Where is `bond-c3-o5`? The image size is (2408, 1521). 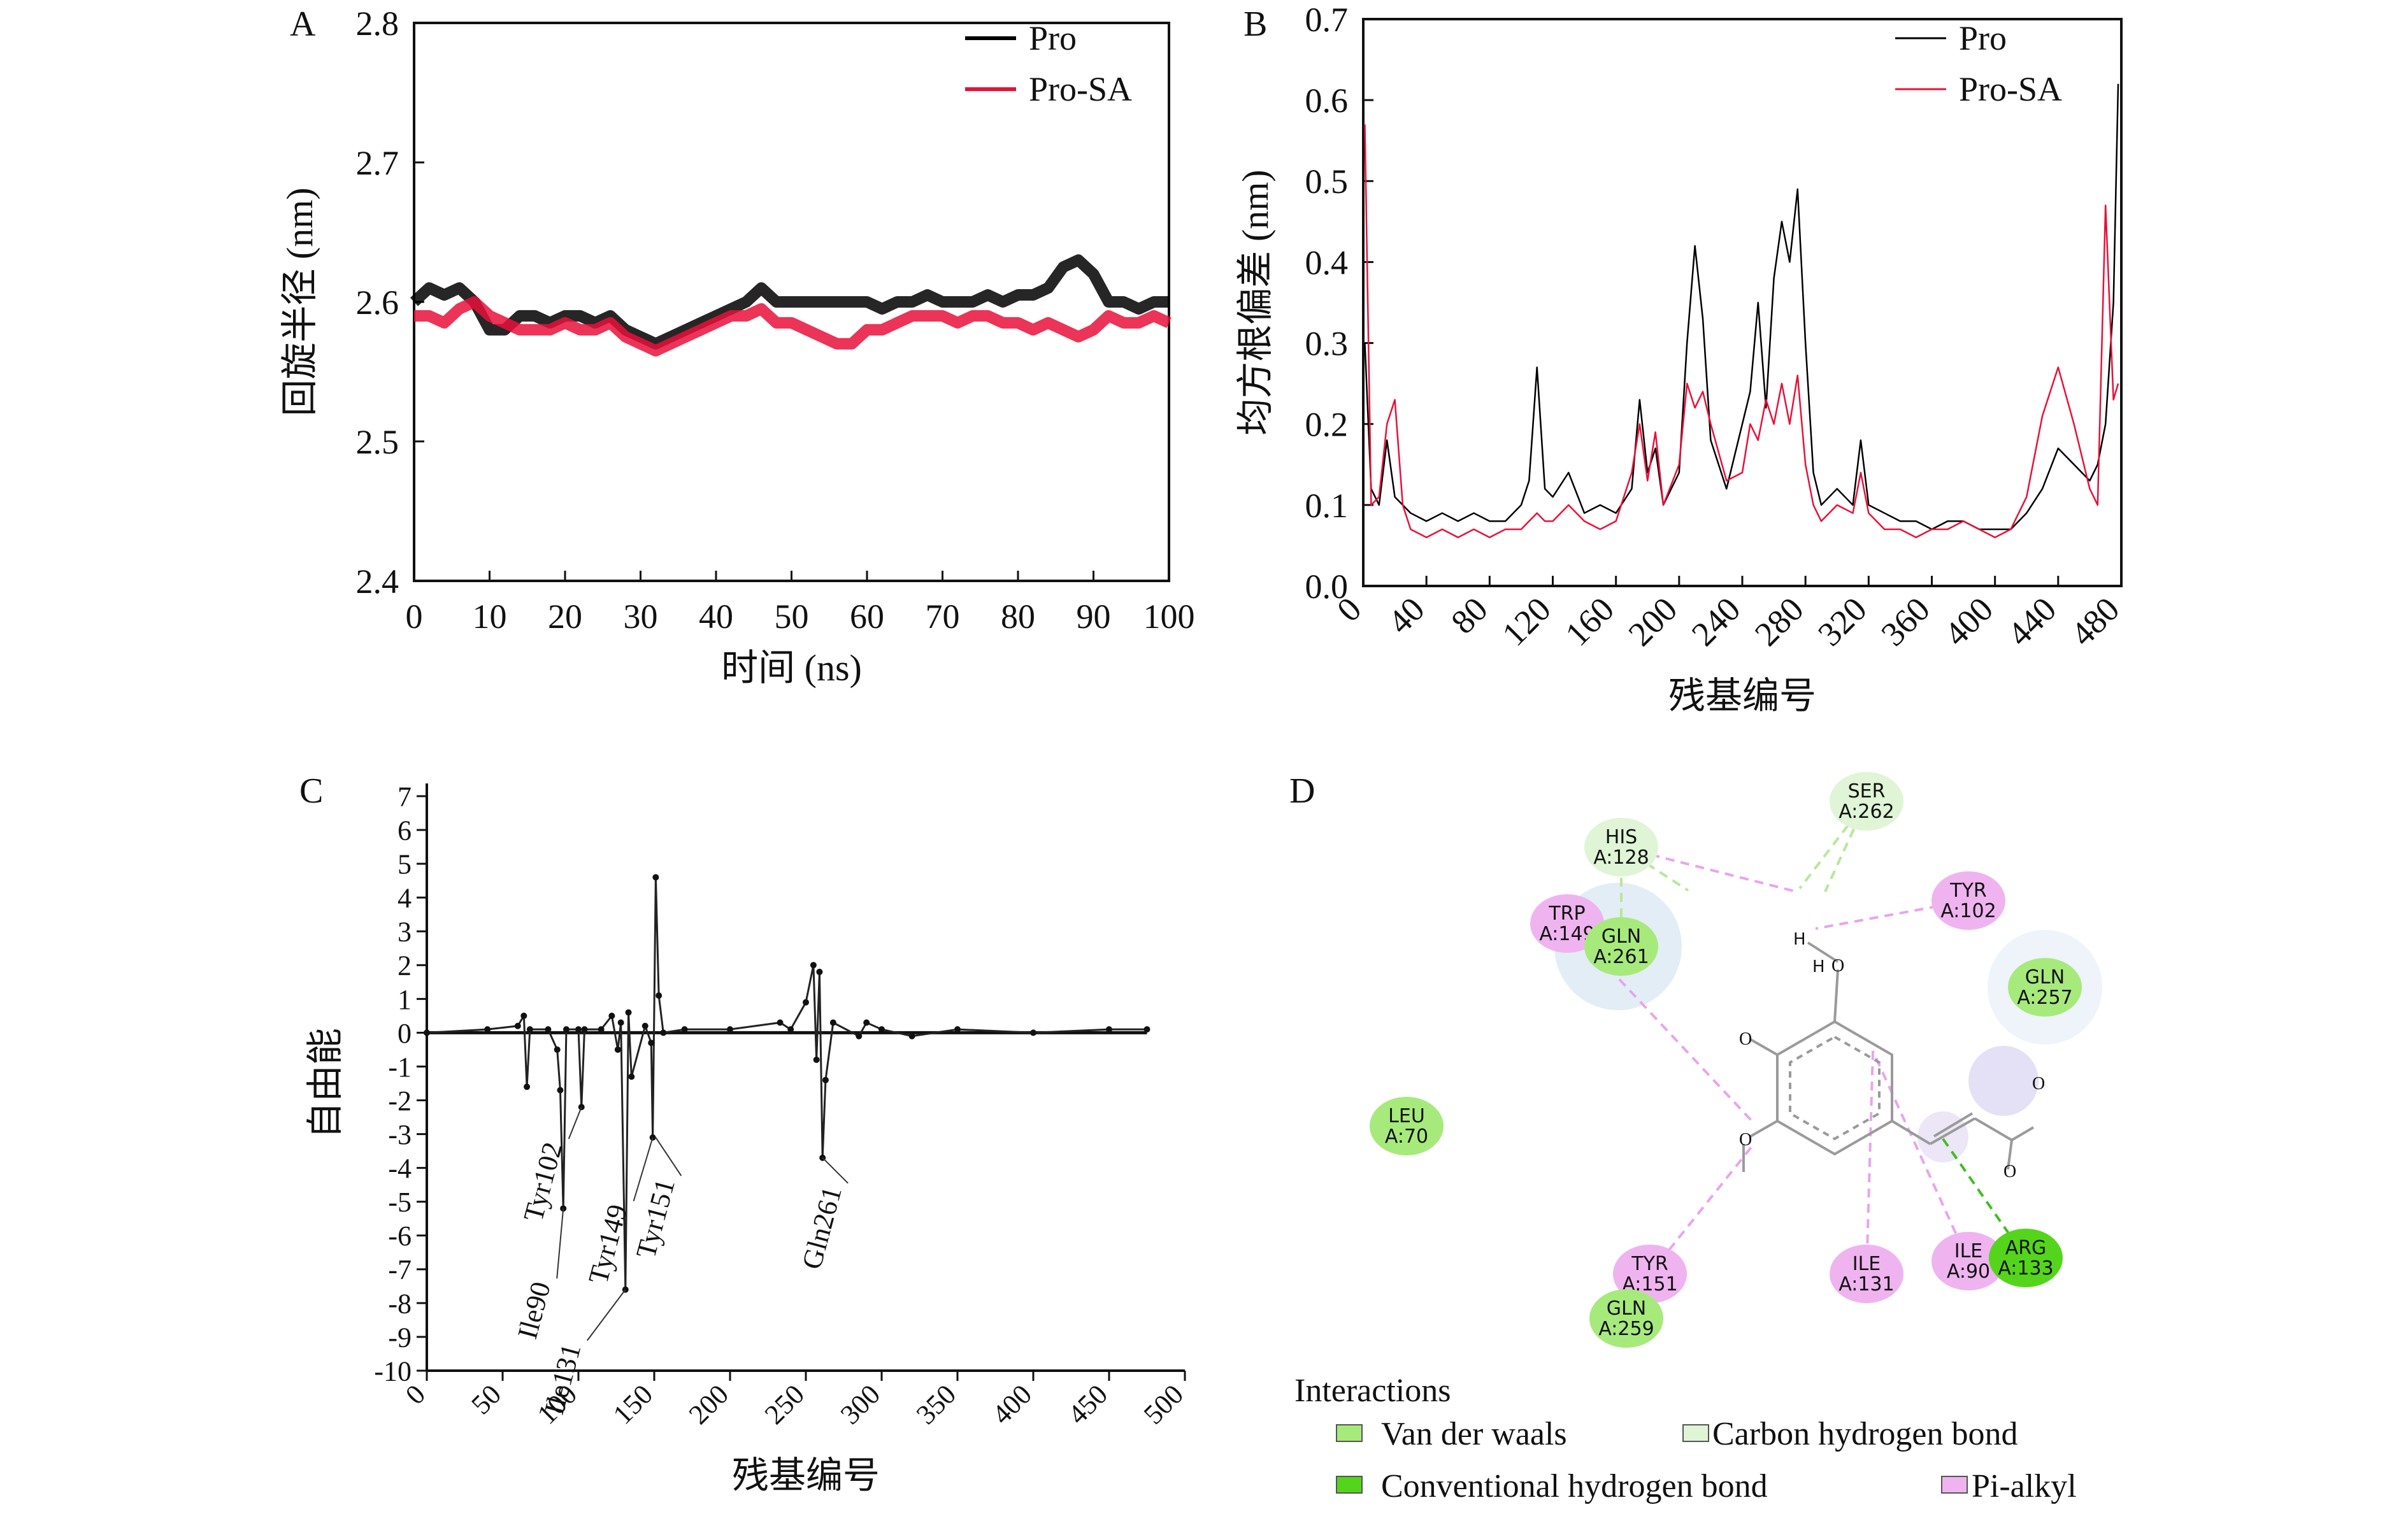
bond-c3-o5 is located at coordinates (2010, 1154).